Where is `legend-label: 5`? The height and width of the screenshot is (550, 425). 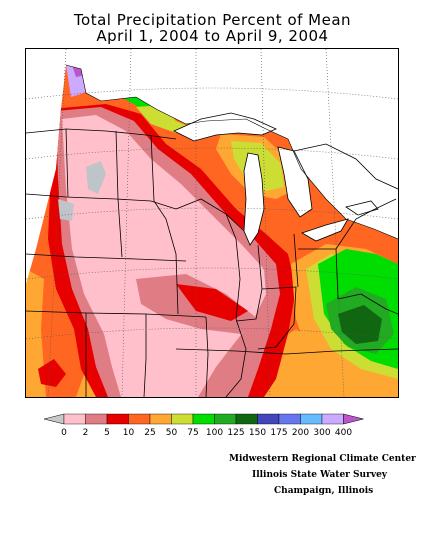 legend-label: 5 is located at coordinates (107, 433).